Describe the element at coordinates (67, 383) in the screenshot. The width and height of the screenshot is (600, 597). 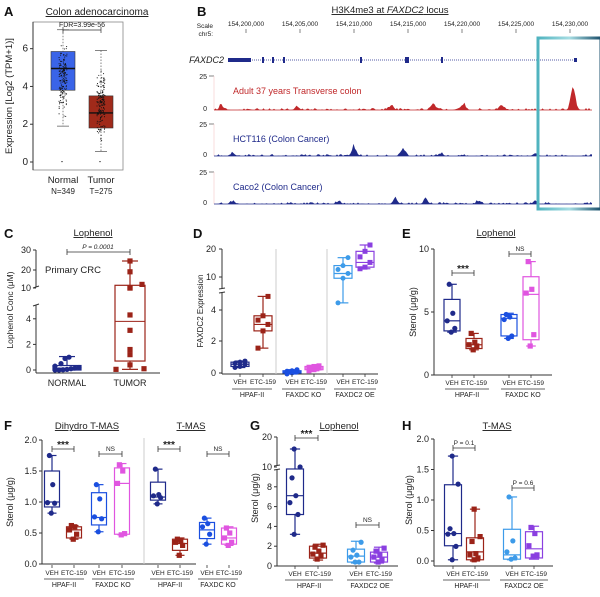
I see `x-tick-label: NORMAL` at that location.